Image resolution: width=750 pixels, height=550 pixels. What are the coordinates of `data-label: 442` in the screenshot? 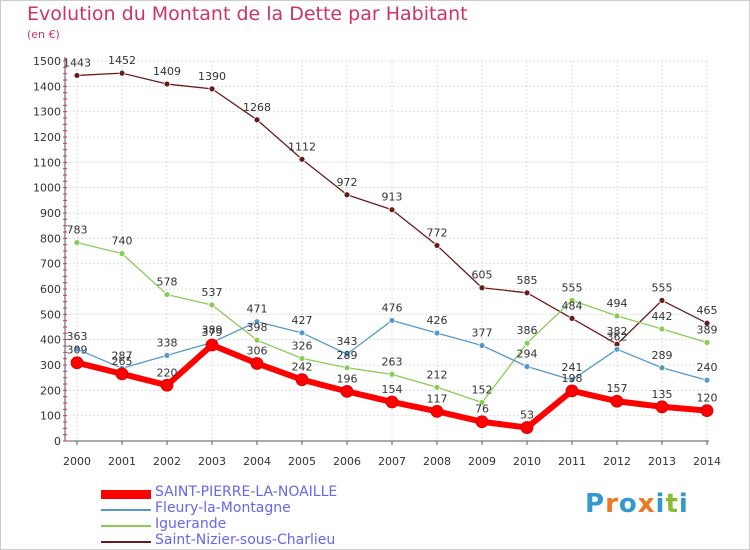 It's located at (662, 316).